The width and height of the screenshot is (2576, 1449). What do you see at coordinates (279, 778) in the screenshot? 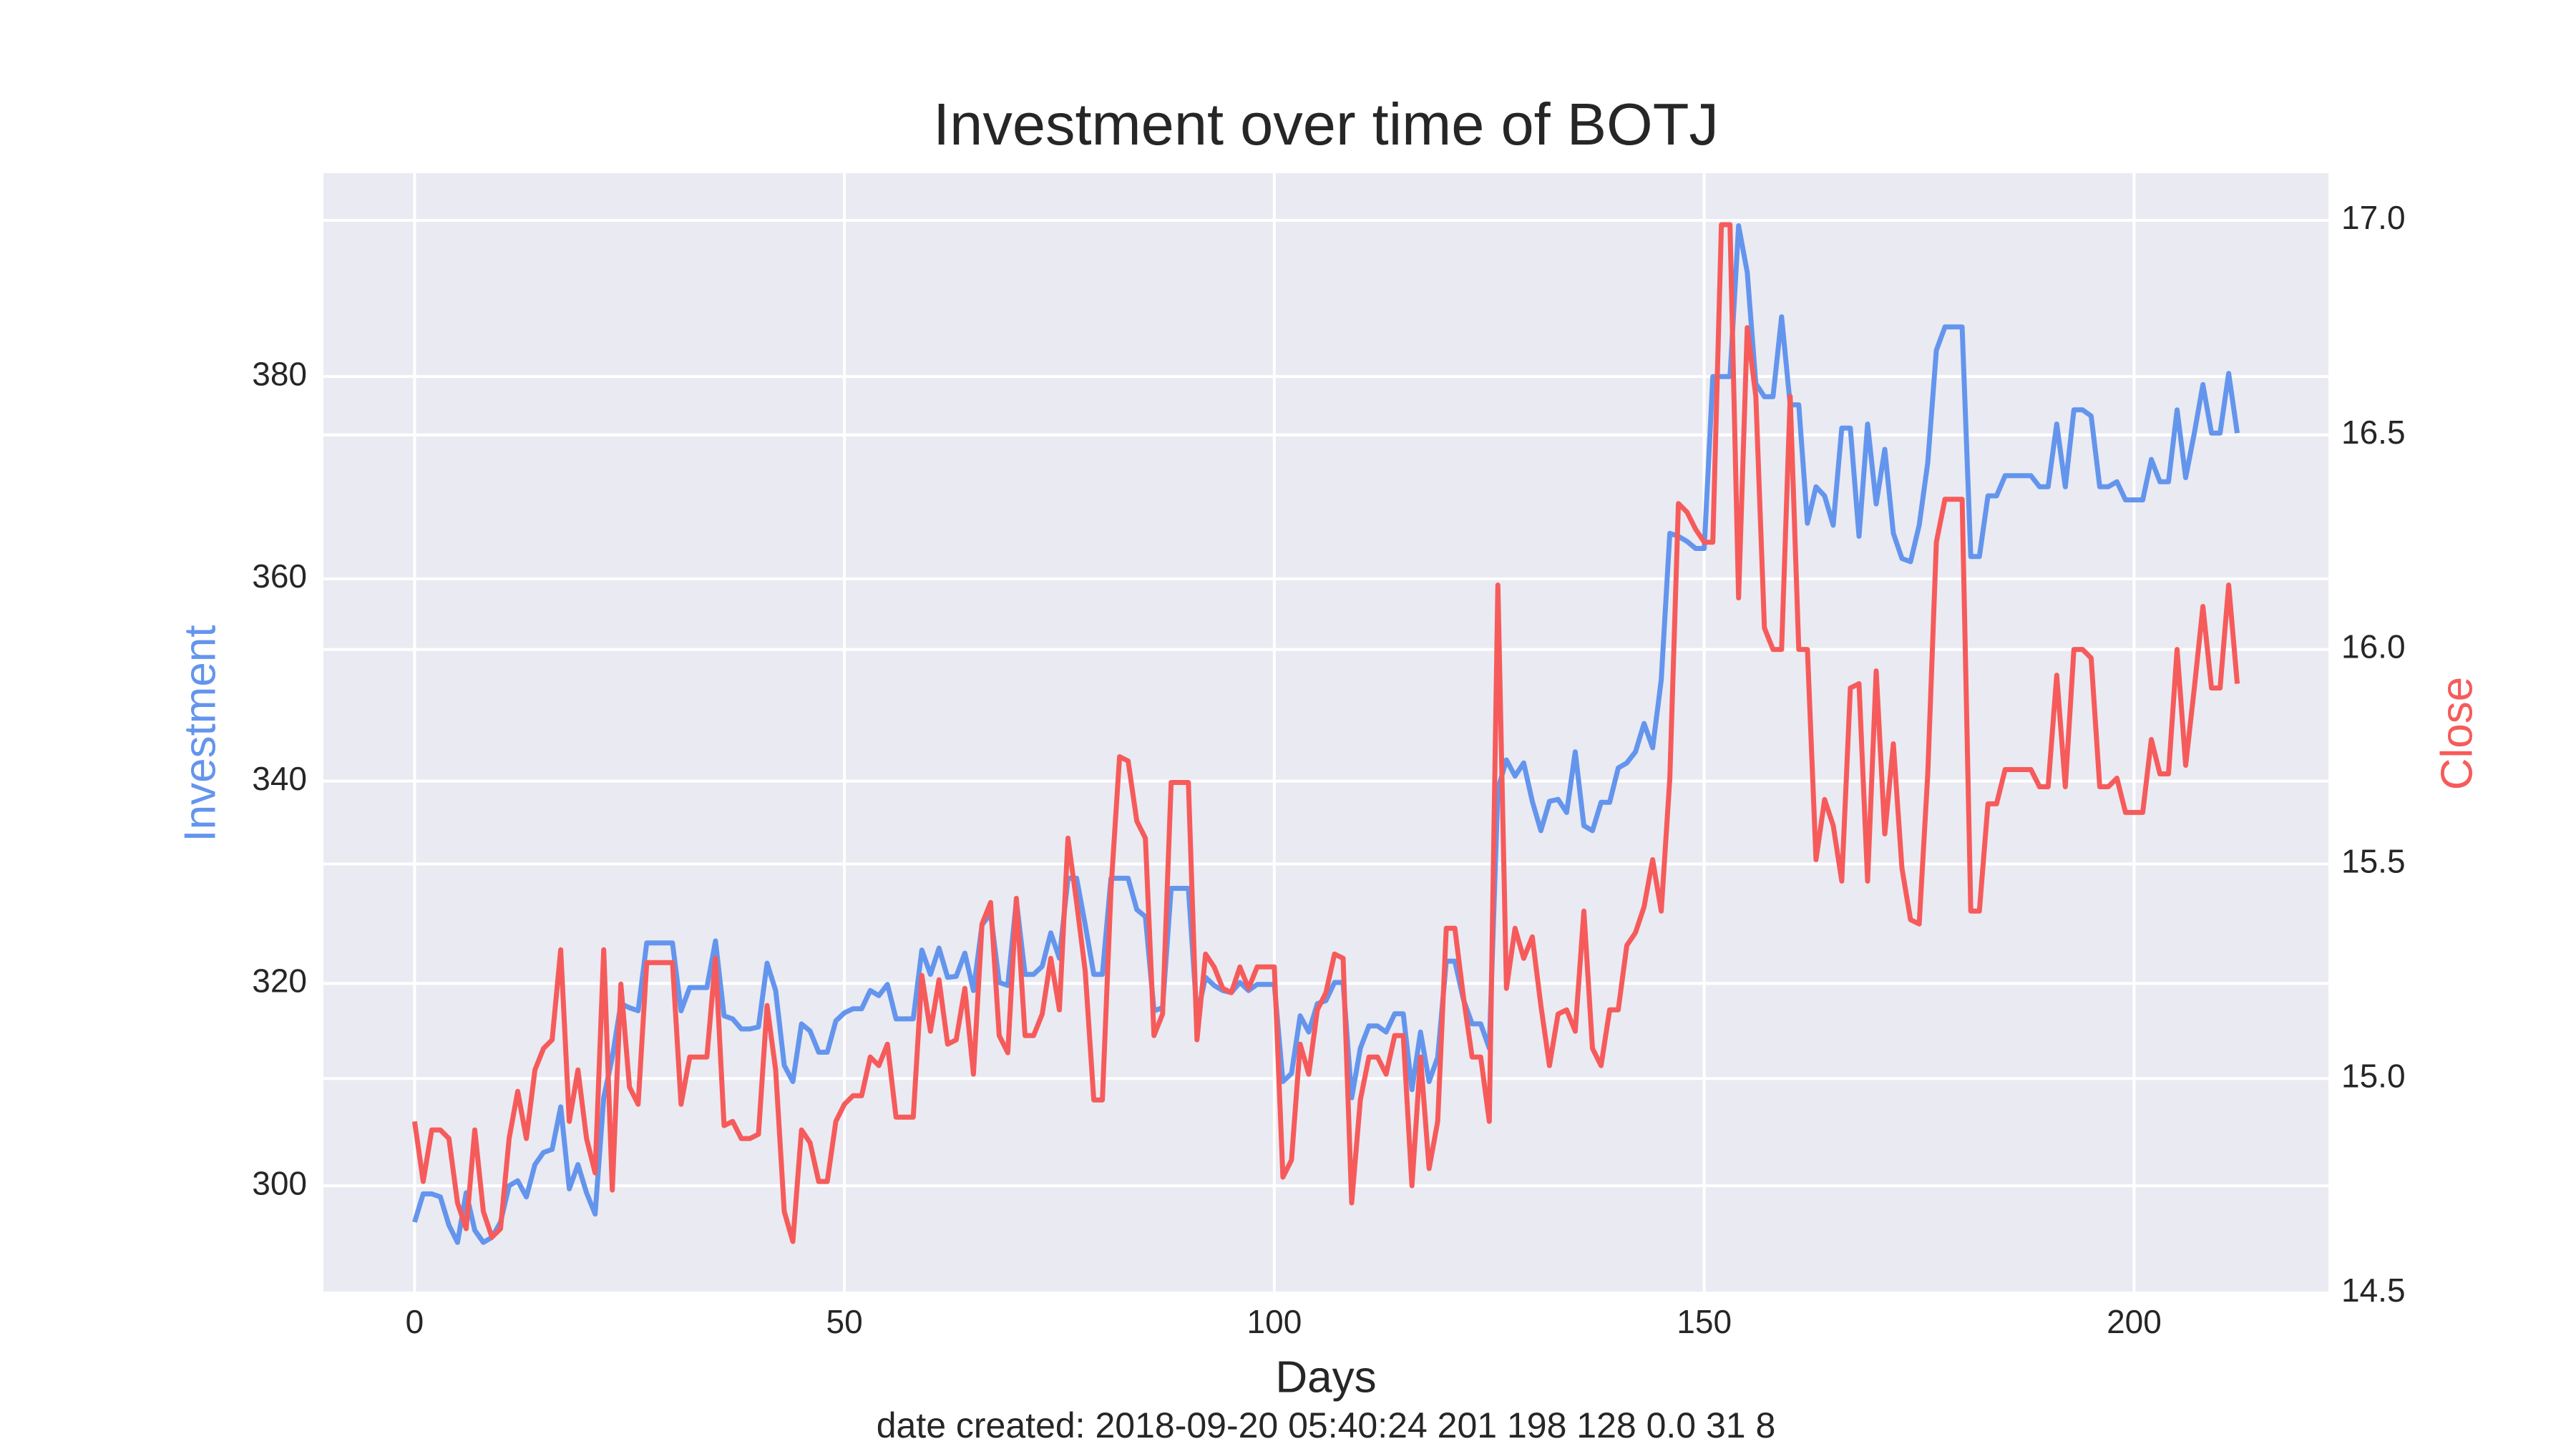
I see `y-tick-label: 340` at bounding box center [279, 778].